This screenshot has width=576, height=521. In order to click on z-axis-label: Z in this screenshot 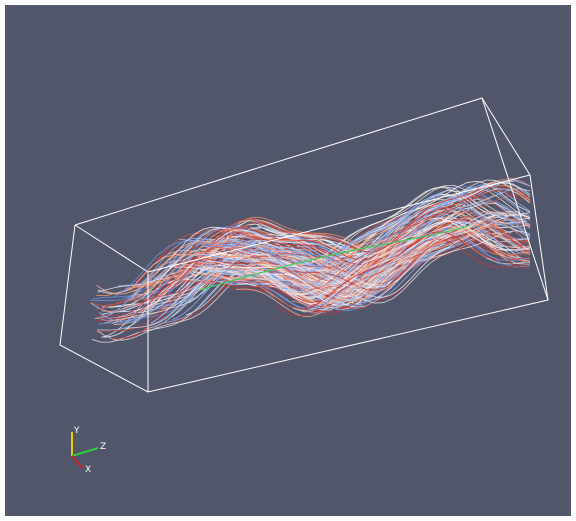, I will do `click(103, 447)`.